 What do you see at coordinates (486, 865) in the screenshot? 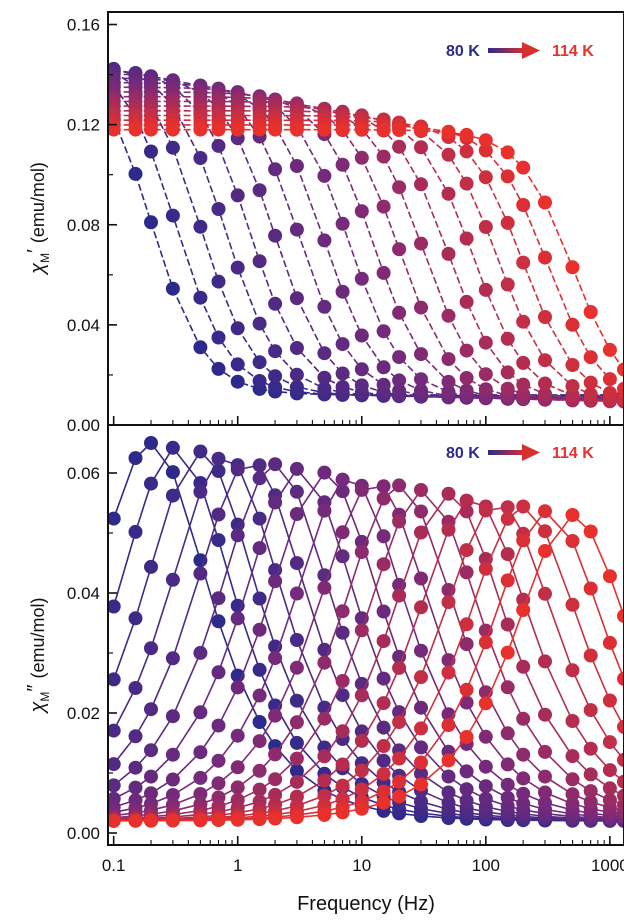
I see `x-tick-label: 100` at bounding box center [486, 865].